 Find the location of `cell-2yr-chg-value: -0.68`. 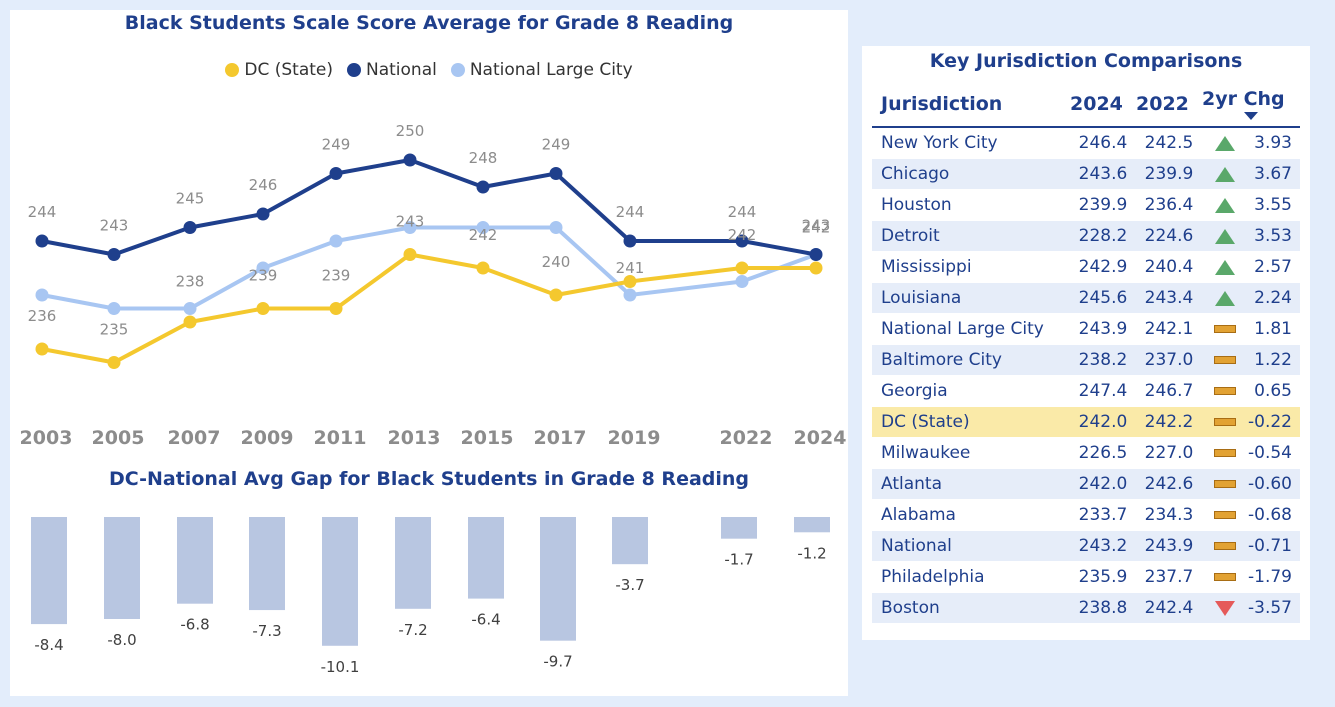

cell-2yr-chg-value: -0.68 is located at coordinates (1270, 515).